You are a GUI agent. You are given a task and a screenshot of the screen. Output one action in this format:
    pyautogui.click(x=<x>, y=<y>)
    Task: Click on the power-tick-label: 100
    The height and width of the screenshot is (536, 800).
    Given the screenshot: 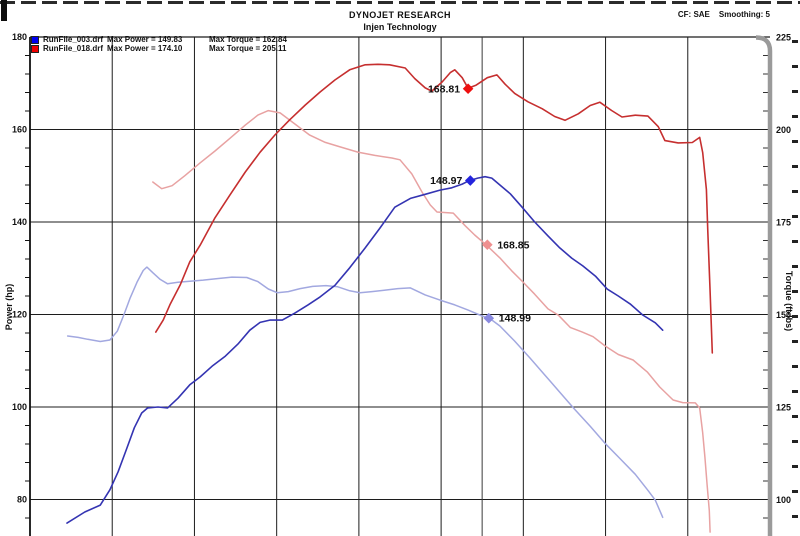 What is the action you would take?
    pyautogui.click(x=19, y=407)
    